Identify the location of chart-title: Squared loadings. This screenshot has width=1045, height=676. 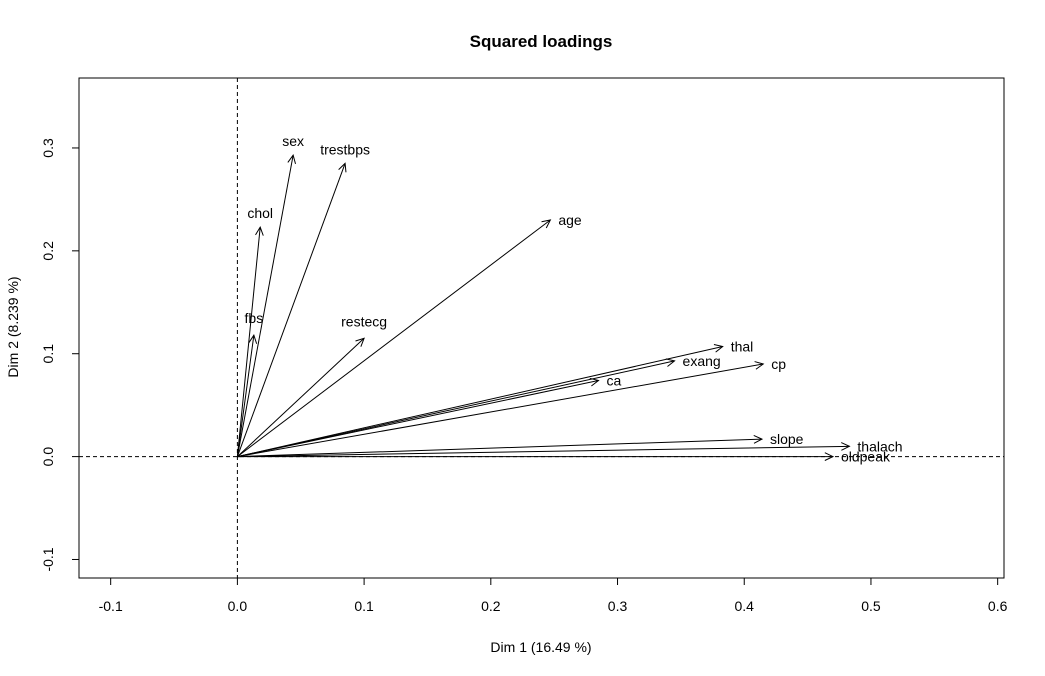
(541, 41).